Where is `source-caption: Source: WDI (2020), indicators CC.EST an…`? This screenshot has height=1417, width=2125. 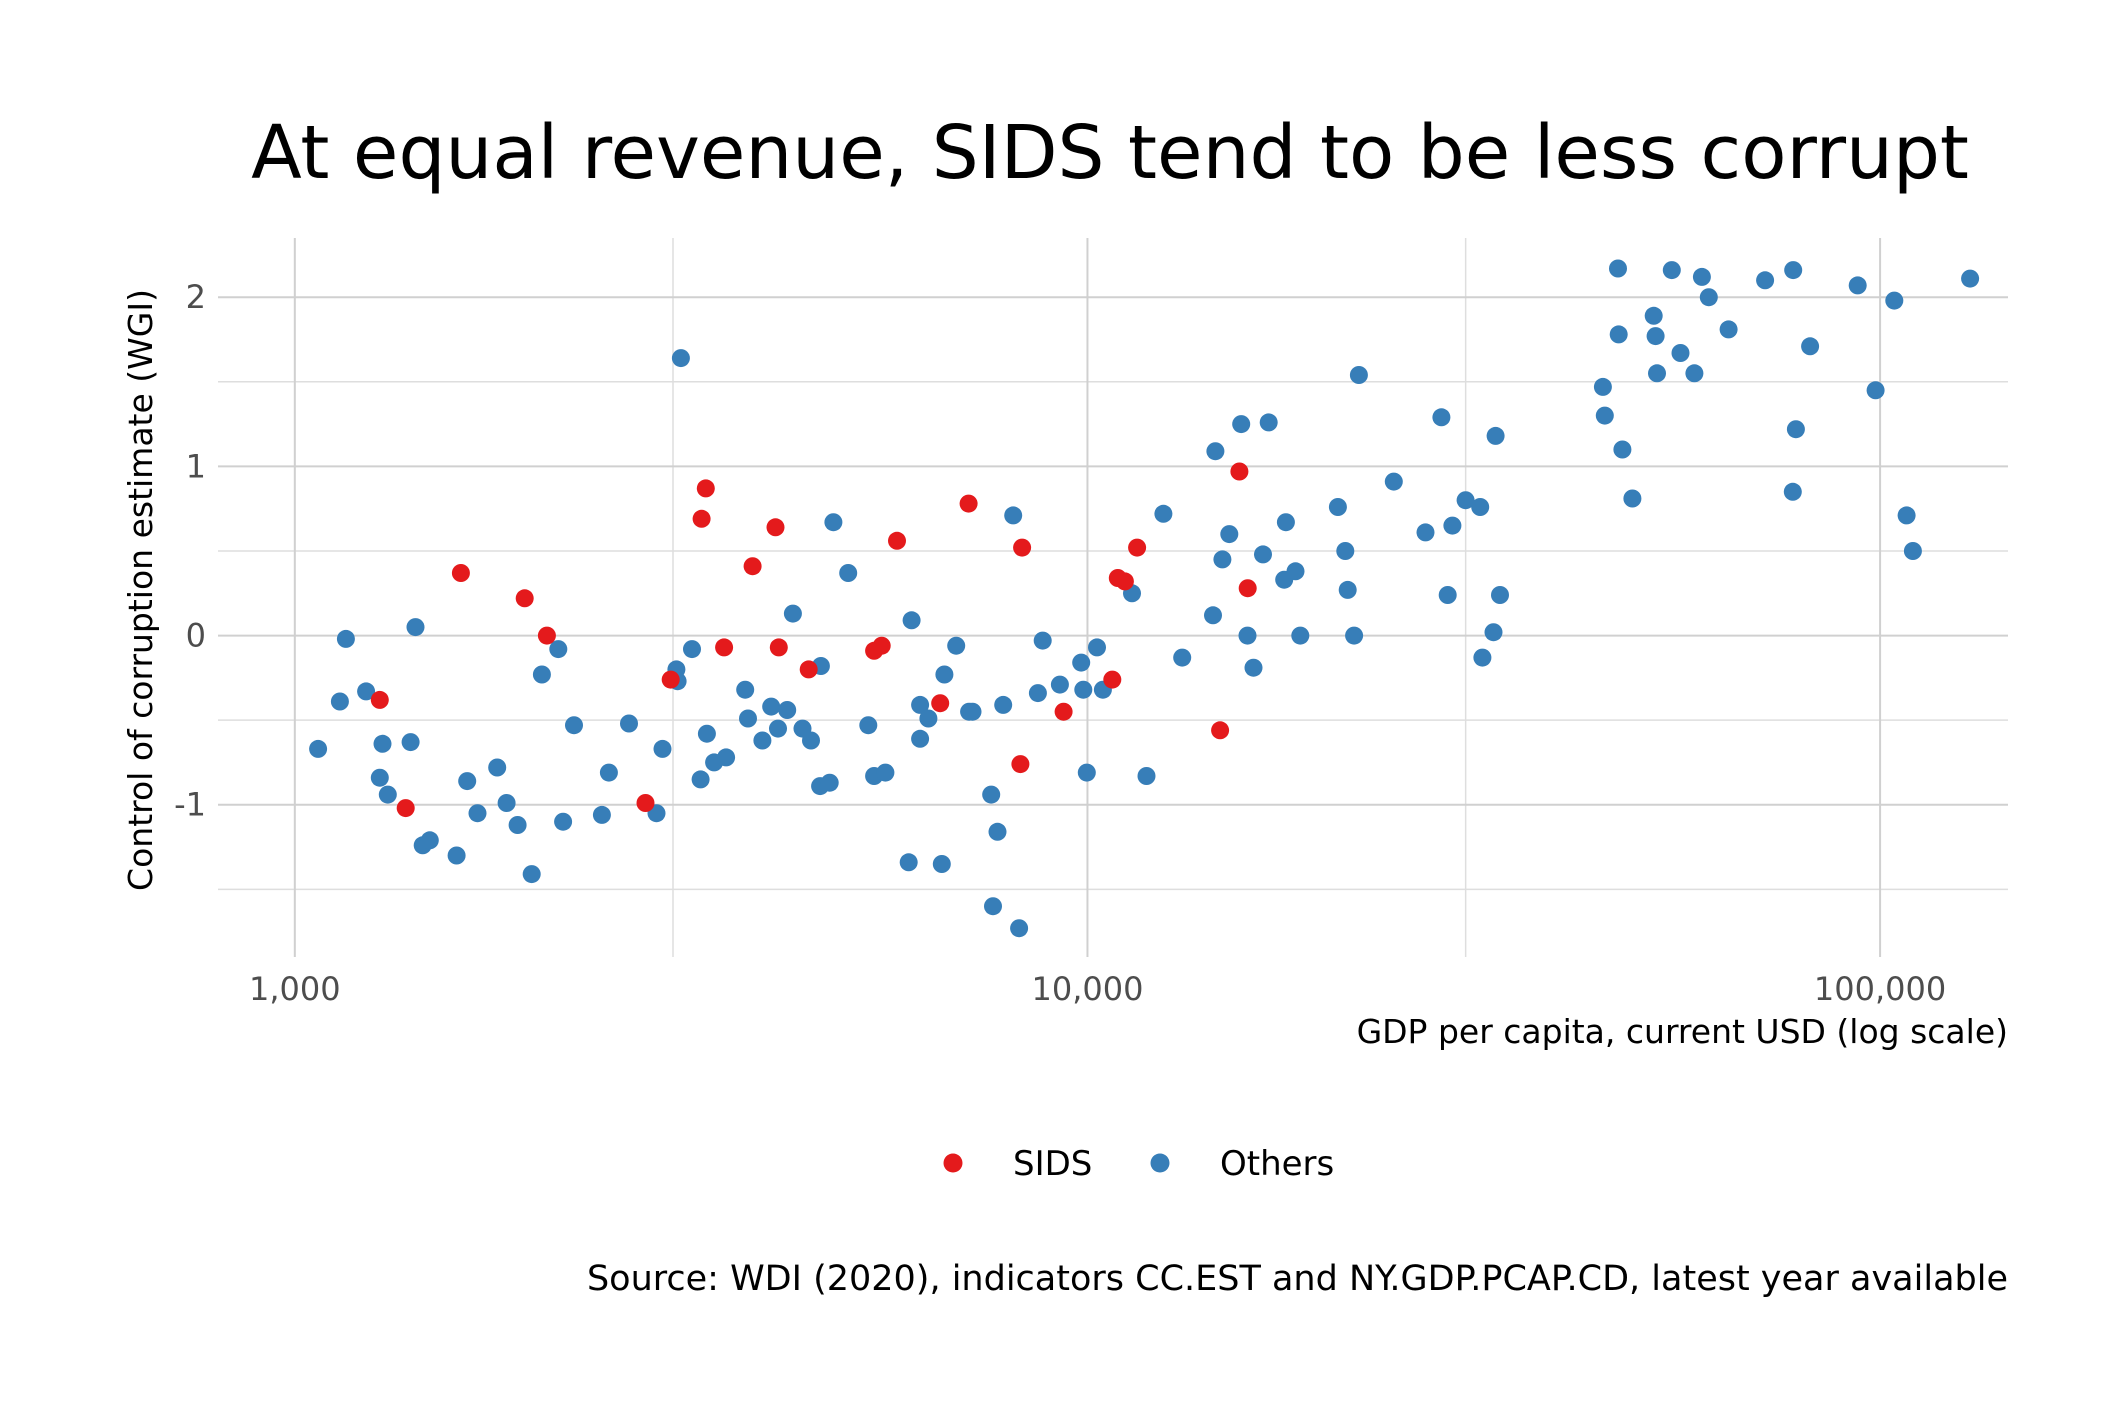 source-caption: Source: WDI (2020), indicators CC.EST an… is located at coordinates (1297, 1279).